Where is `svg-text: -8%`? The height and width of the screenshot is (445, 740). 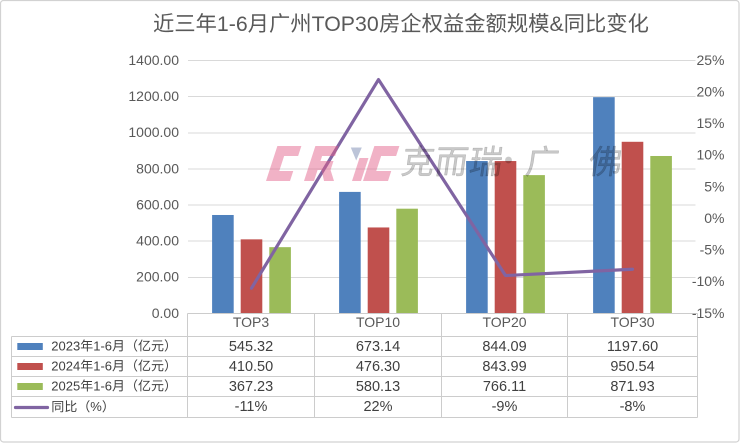 svg-text: -8% is located at coordinates (633, 407).